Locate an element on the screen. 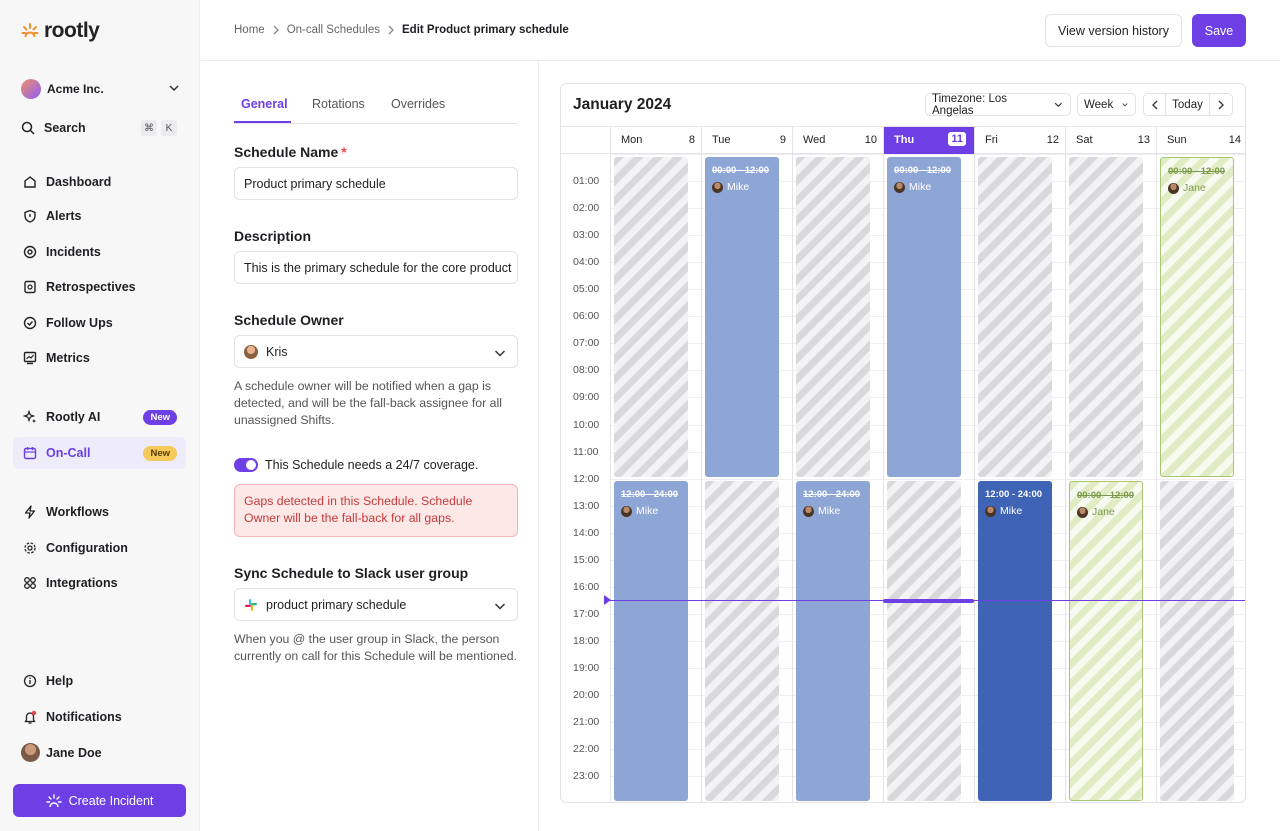 Image resolution: width=1280 pixels, height=831 pixels. schedule-owner-label: Schedule Owner is located at coordinates (289, 320).